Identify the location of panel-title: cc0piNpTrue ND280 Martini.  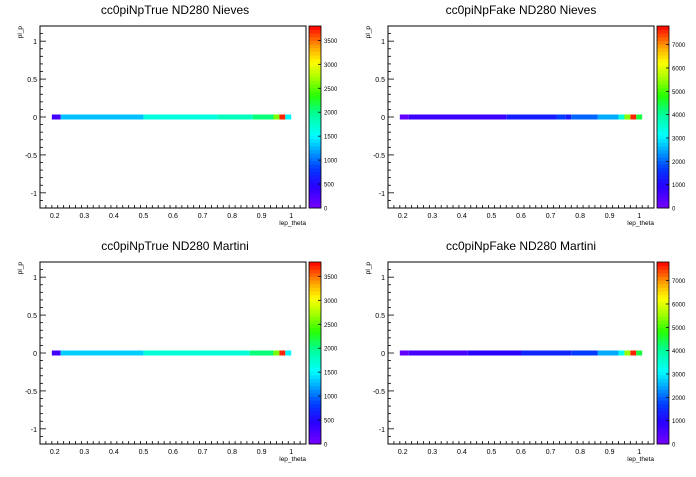
(175, 246).